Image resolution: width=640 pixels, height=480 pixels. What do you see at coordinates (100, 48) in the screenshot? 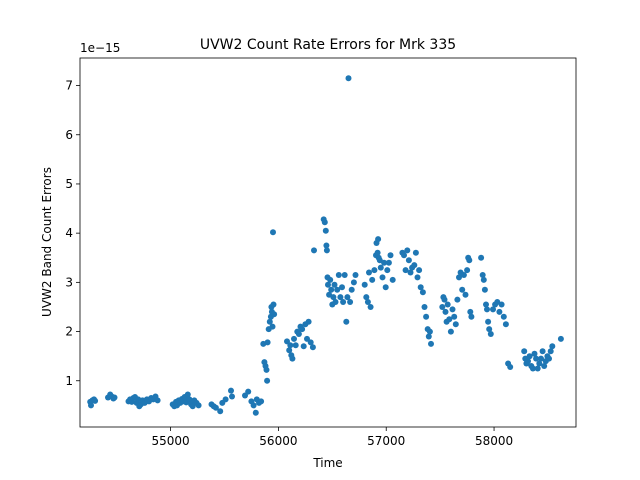
I see `y-axis-offset-text: 1e−15` at bounding box center [100, 48].